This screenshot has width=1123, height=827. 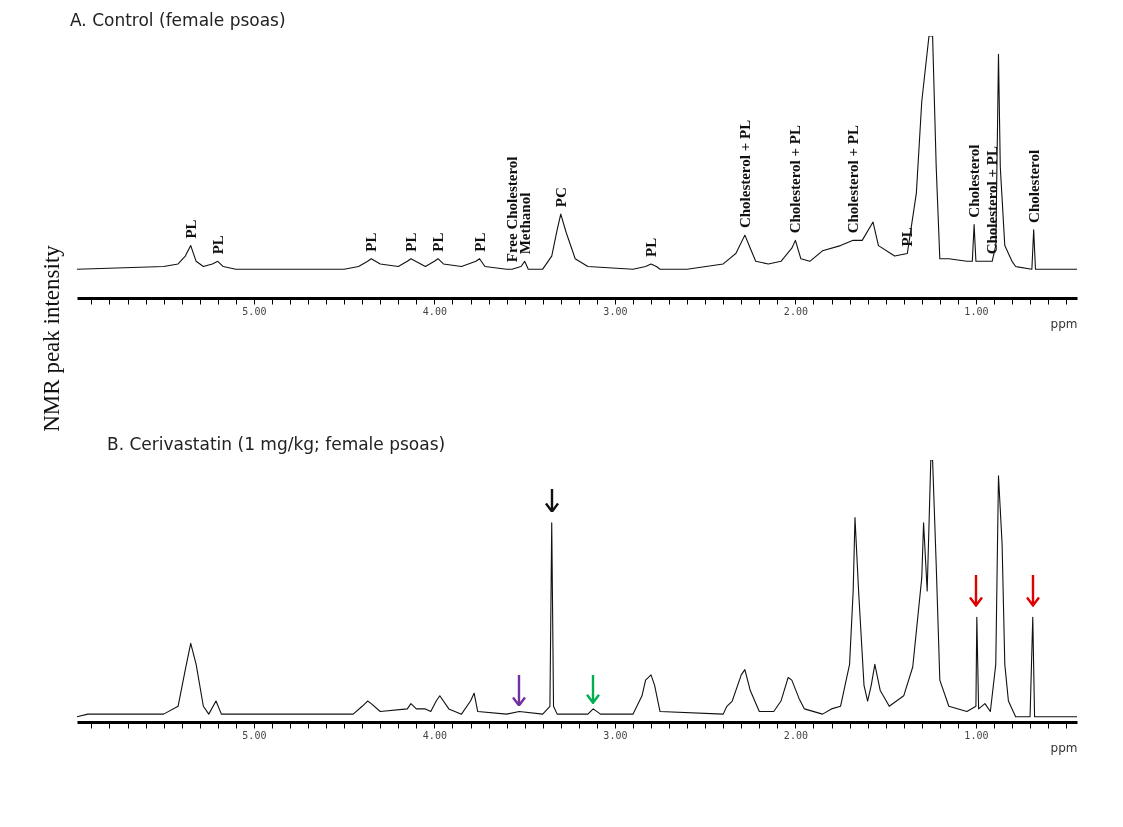 I want to click on y-axis-title: NMR peak intensity, so click(x=51, y=338).